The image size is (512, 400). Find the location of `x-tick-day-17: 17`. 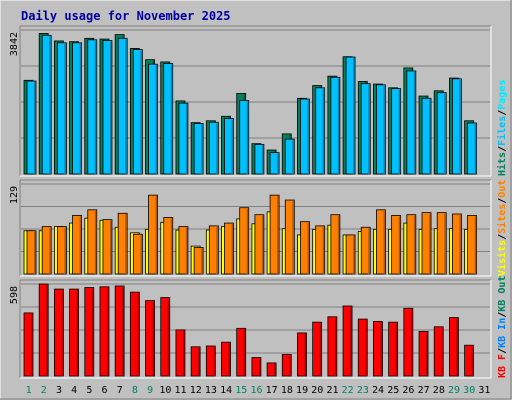

x-tick-day-17: 17 is located at coordinates (272, 390).